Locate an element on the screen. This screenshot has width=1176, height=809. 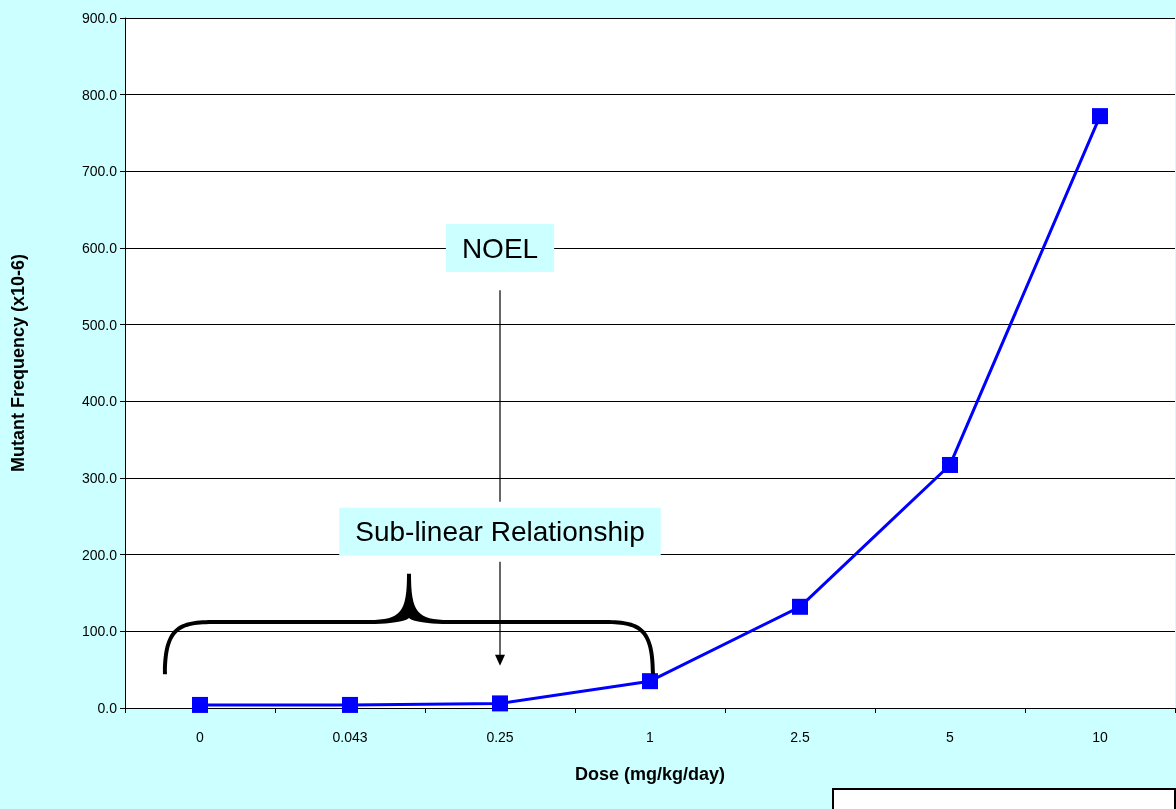
annotation: Sub-linear Relationship is located at coordinates (500, 532).